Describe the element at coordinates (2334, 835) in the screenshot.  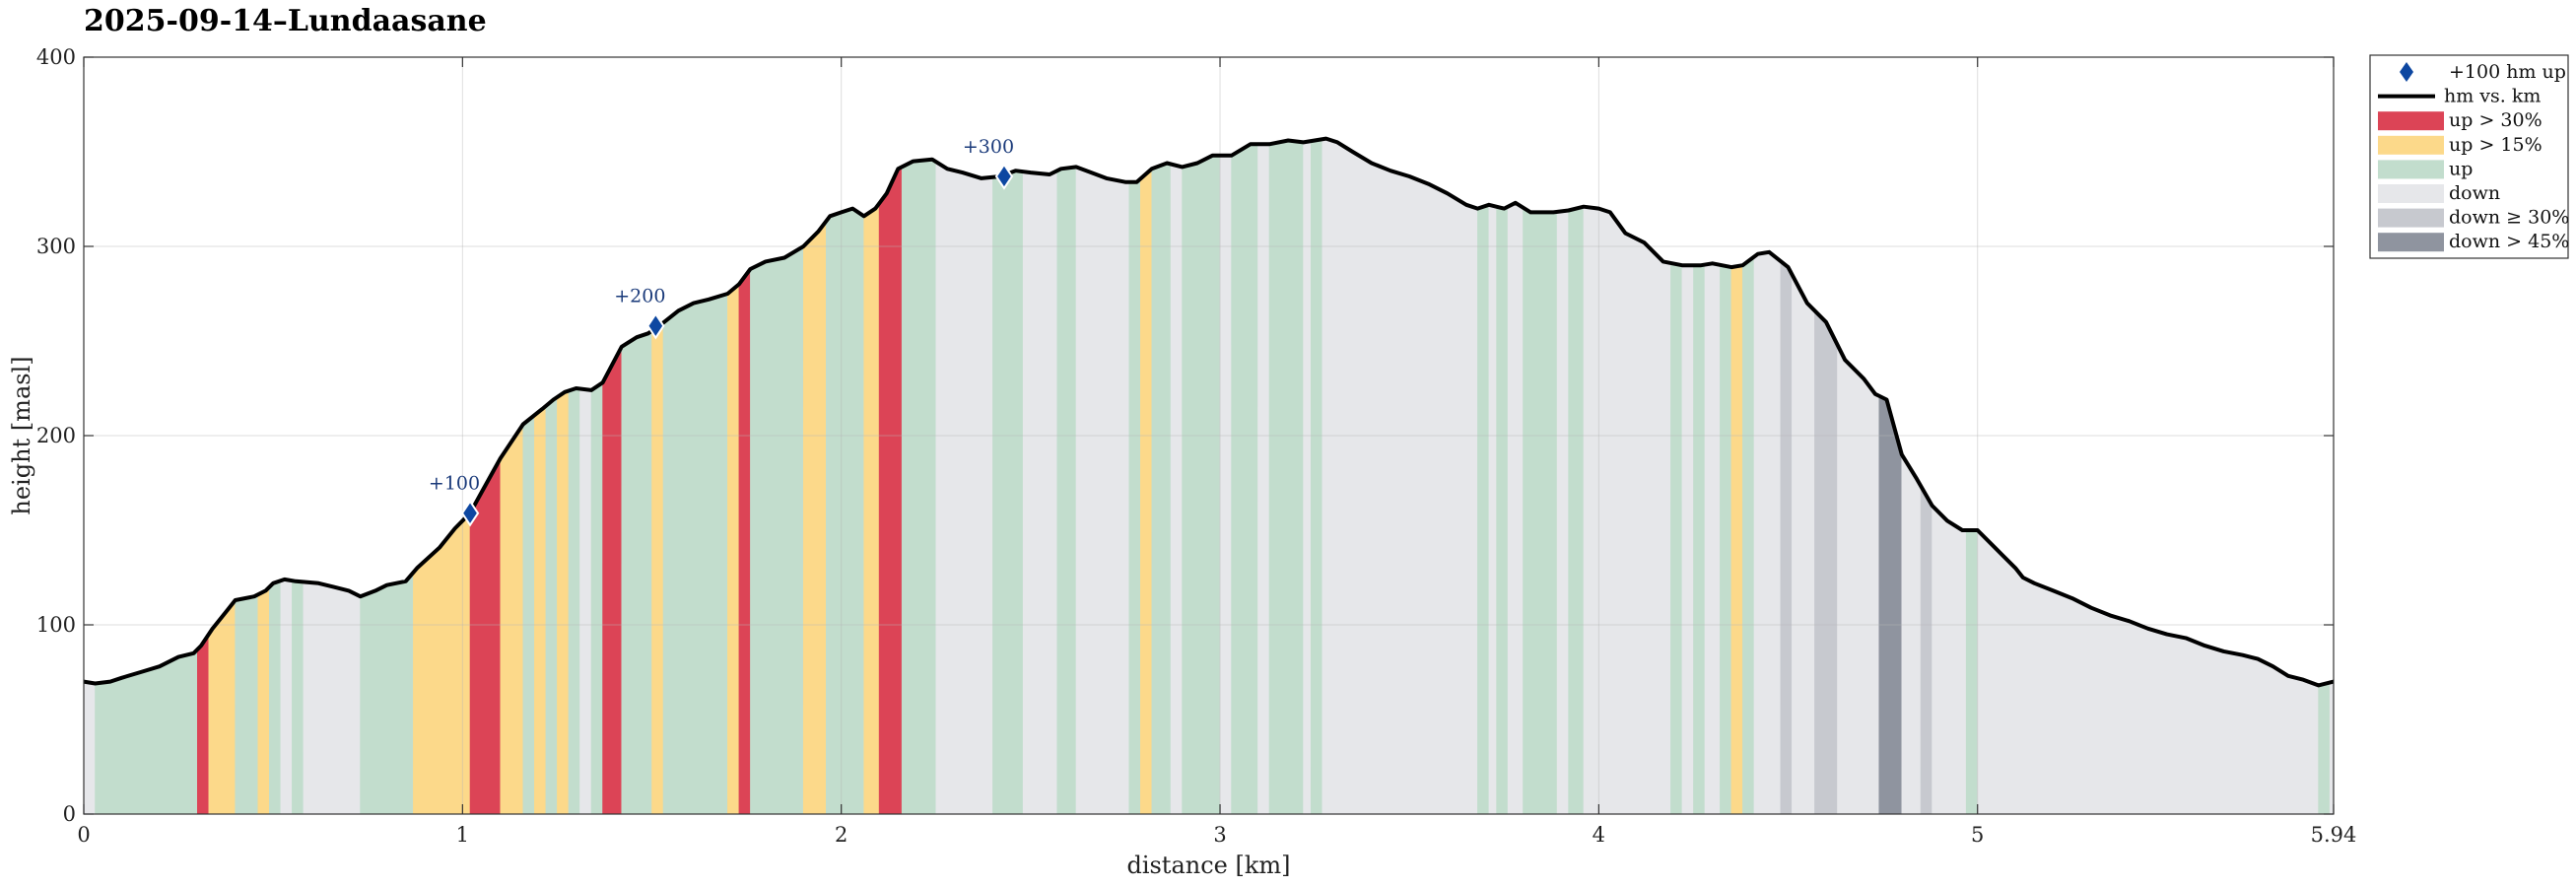
I see `x-tick-label: 5.94` at that location.